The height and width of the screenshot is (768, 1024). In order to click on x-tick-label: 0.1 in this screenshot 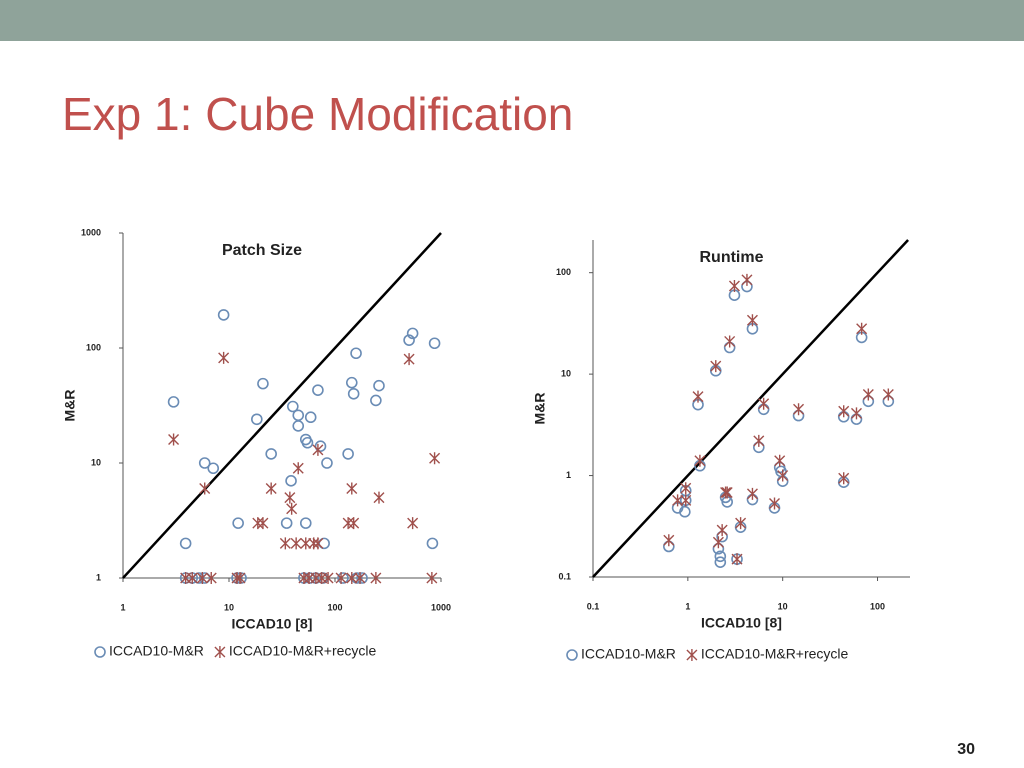, I will do `click(593, 606)`.